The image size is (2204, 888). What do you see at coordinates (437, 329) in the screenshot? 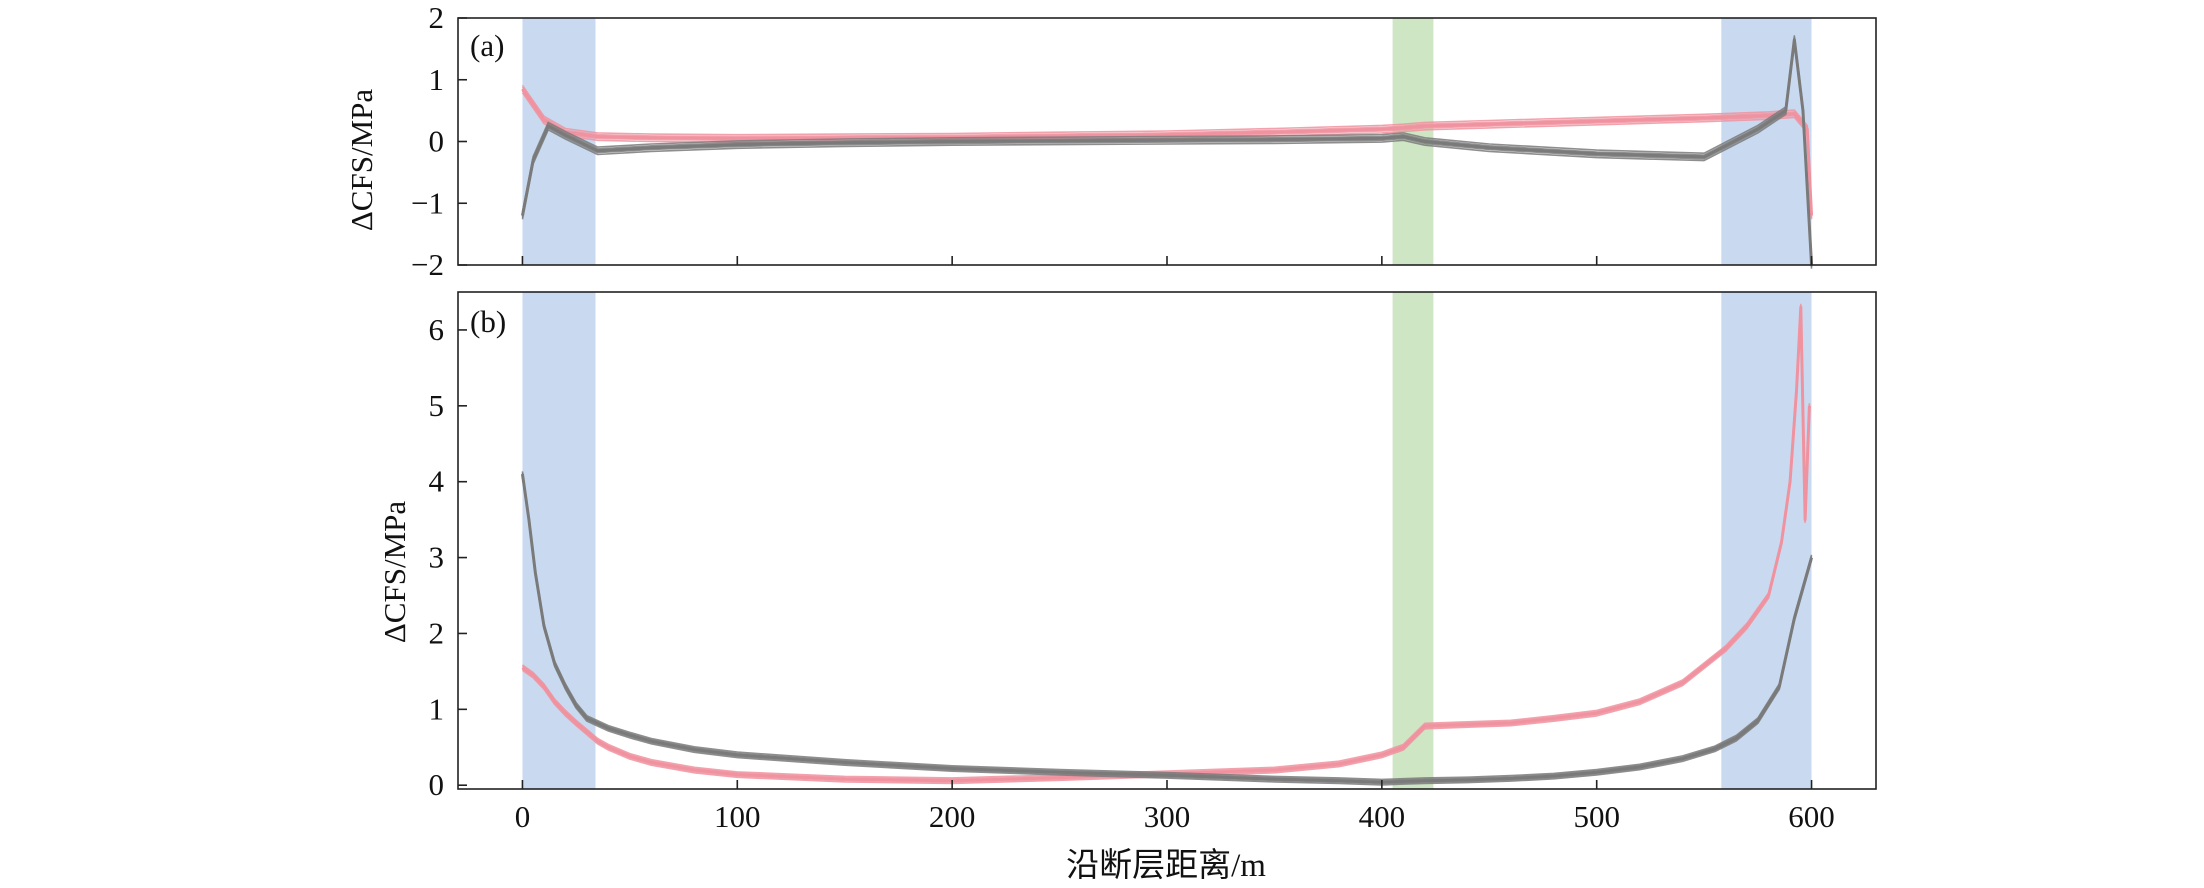
I see `y-tick-label: 6` at bounding box center [437, 329].